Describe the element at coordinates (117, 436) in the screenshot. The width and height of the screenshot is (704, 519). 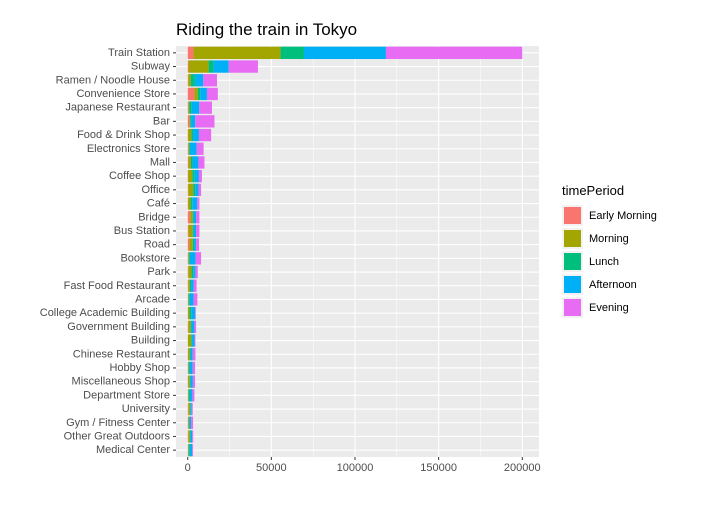
I see `y-tick-label: Other Great Outdoors` at that location.